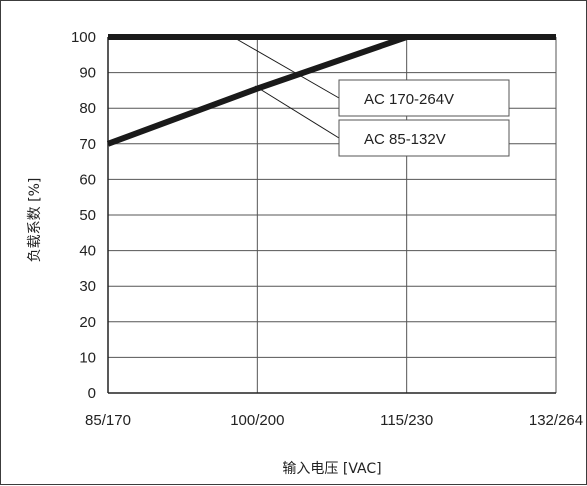 This screenshot has height=486, width=587. What do you see at coordinates (87, 215) in the screenshot?
I see `y-tick-label: 50` at bounding box center [87, 215].